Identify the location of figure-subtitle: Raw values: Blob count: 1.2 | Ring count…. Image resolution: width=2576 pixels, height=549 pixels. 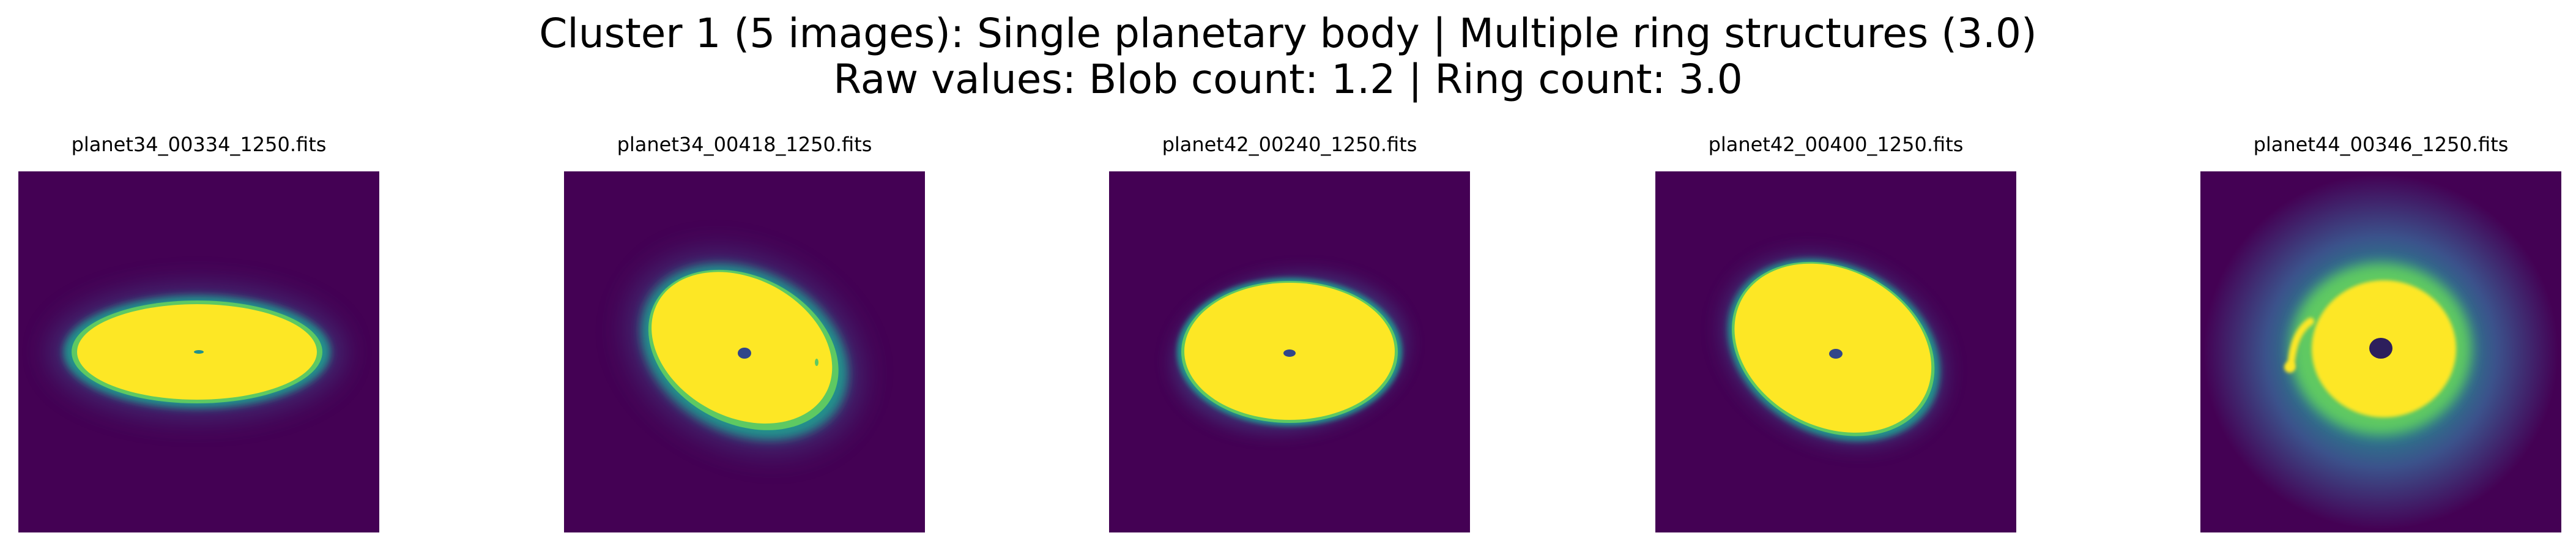
(1288, 80).